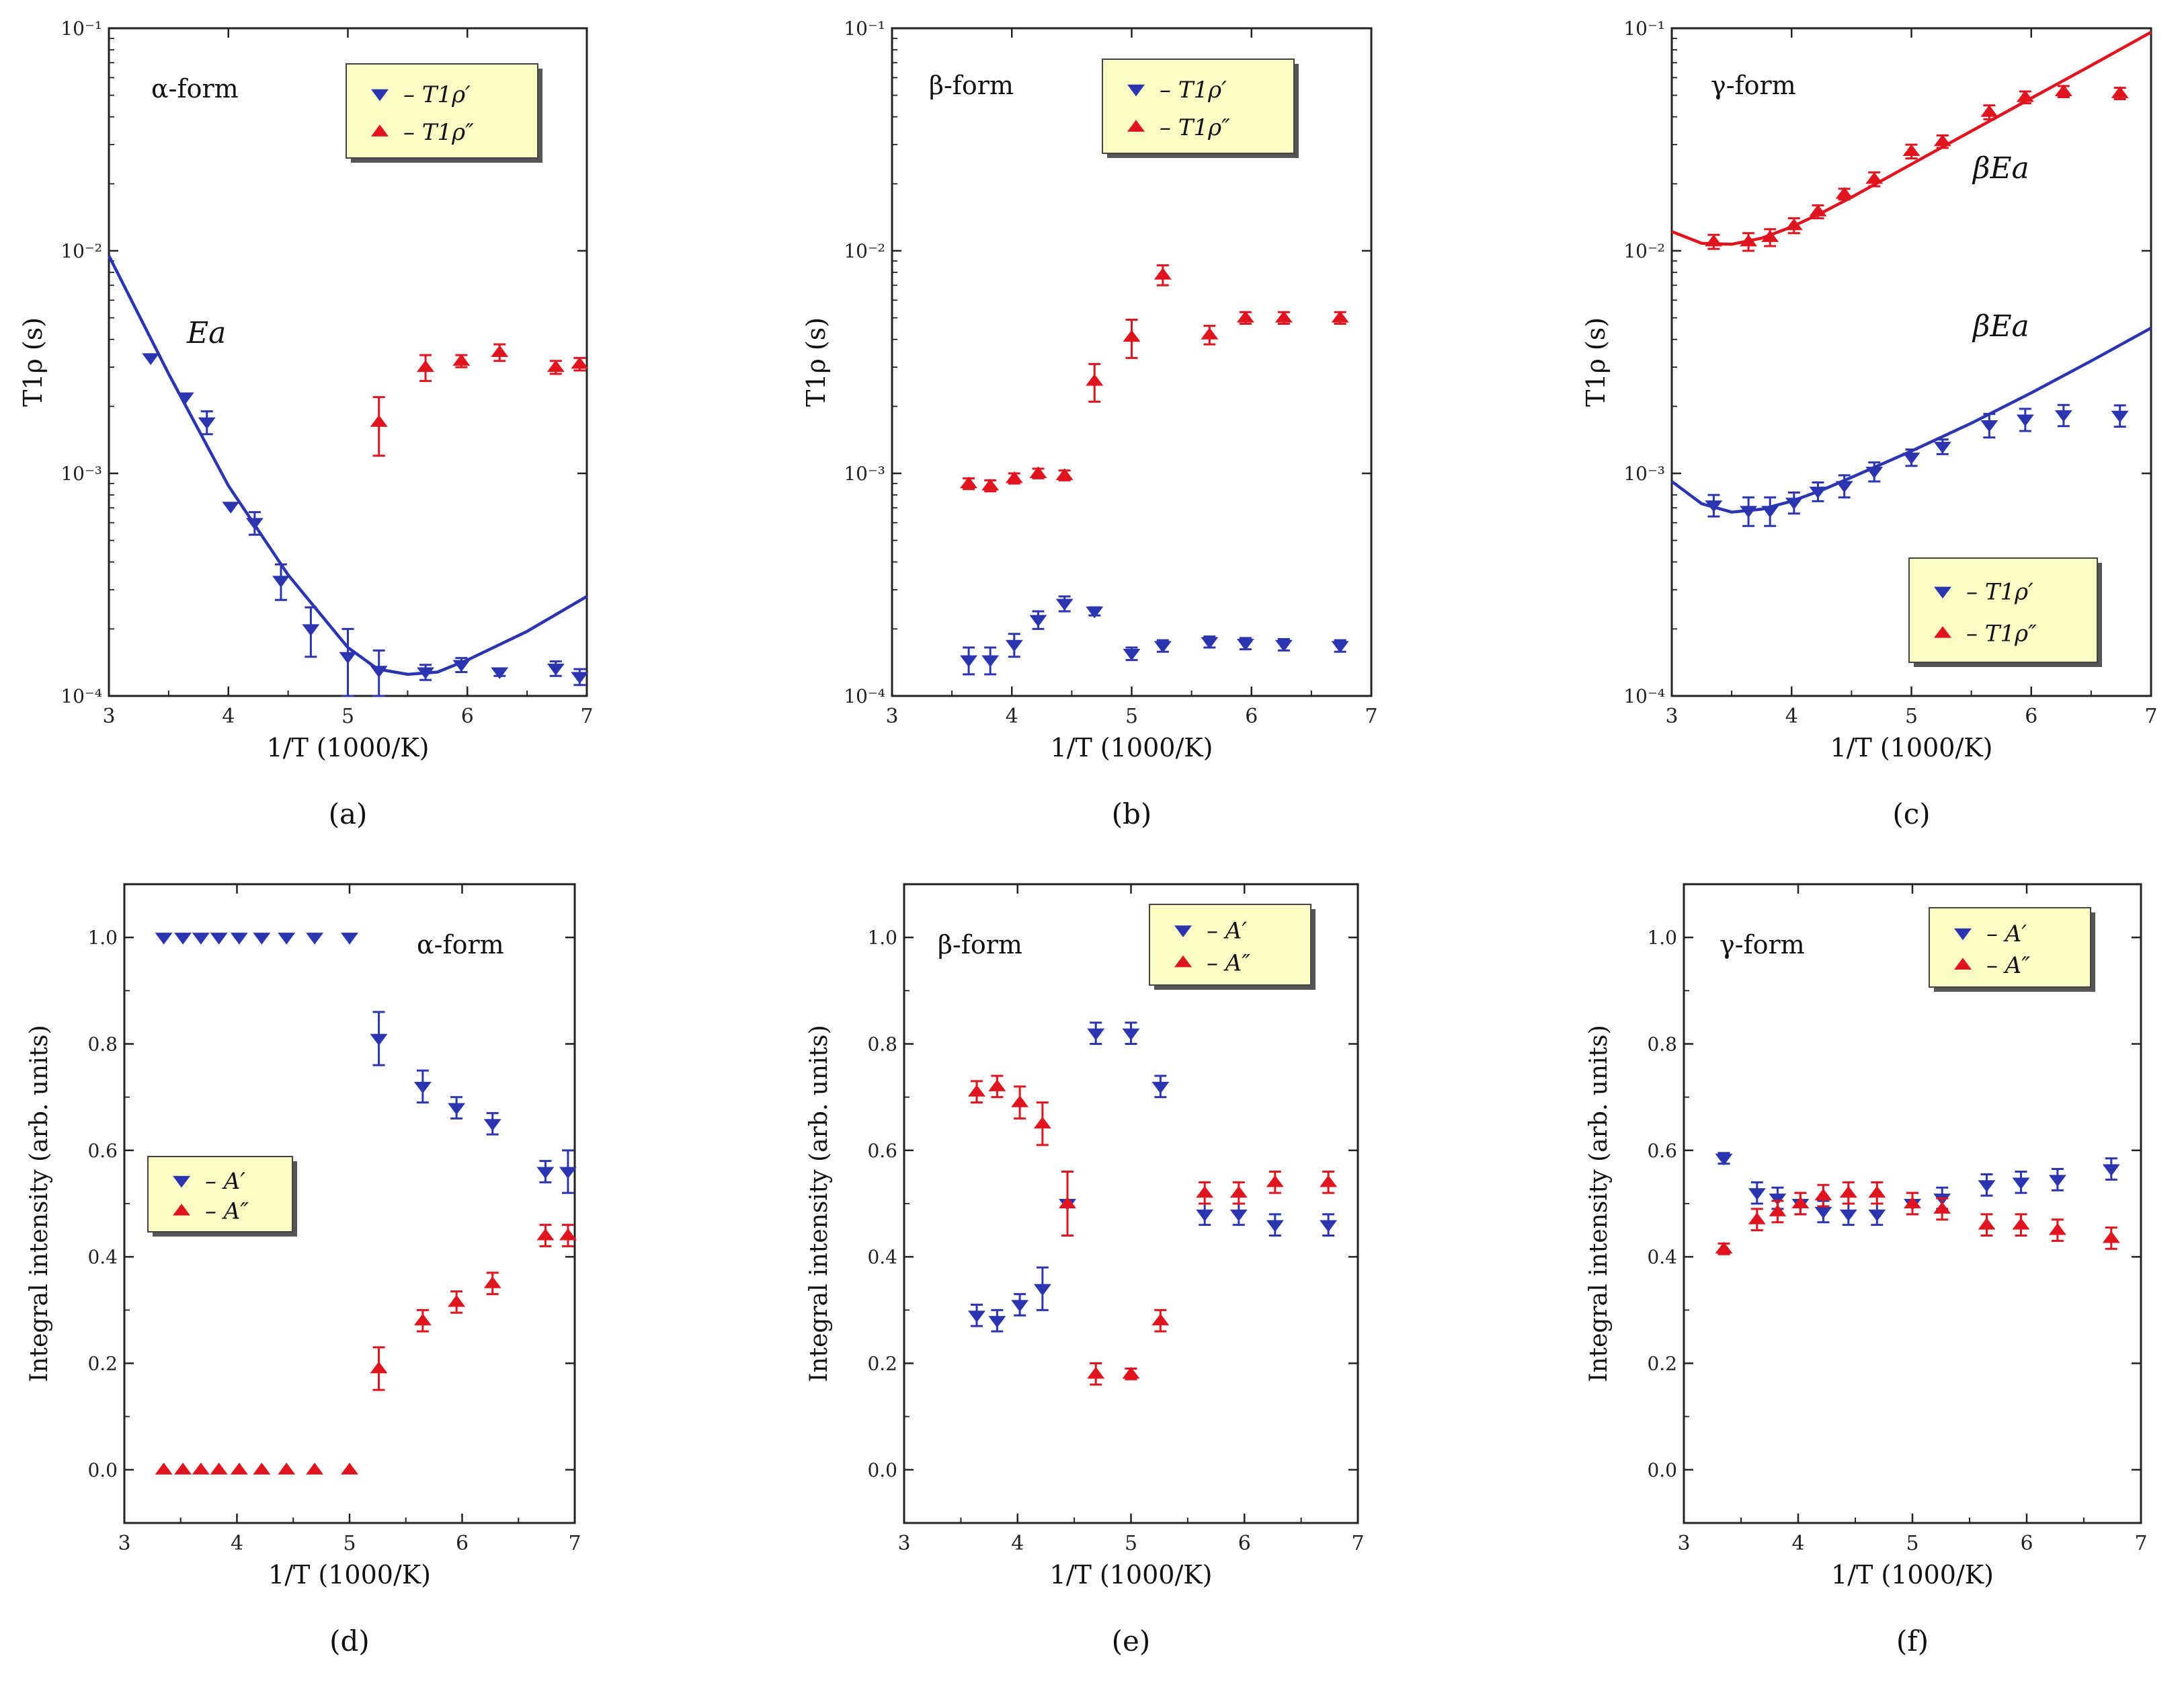  I want to click on fit-annotation: βEa, so click(2001, 326).